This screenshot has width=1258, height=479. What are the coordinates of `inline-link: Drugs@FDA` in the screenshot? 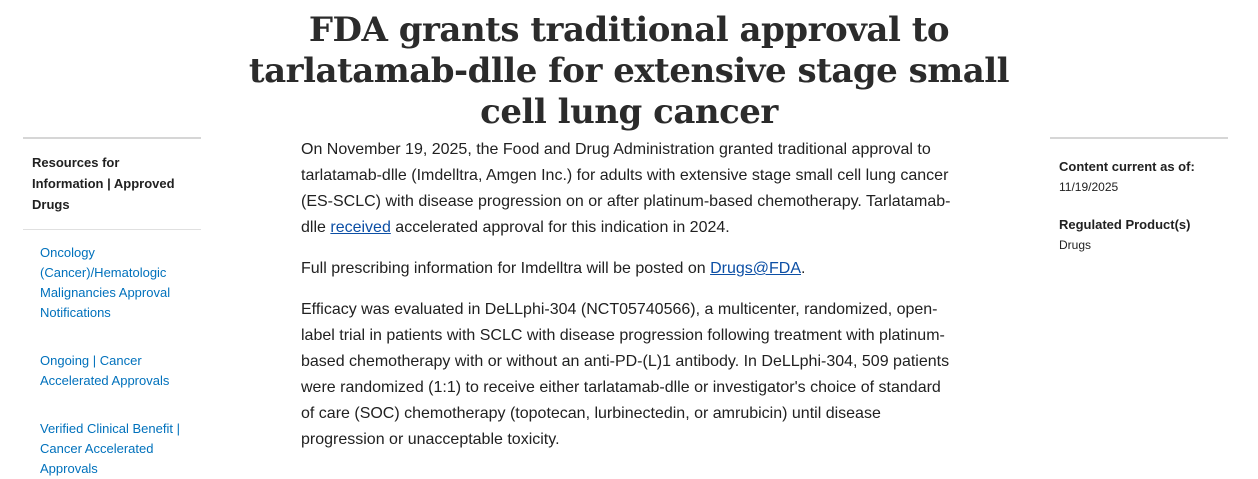 It's located at (755, 268).